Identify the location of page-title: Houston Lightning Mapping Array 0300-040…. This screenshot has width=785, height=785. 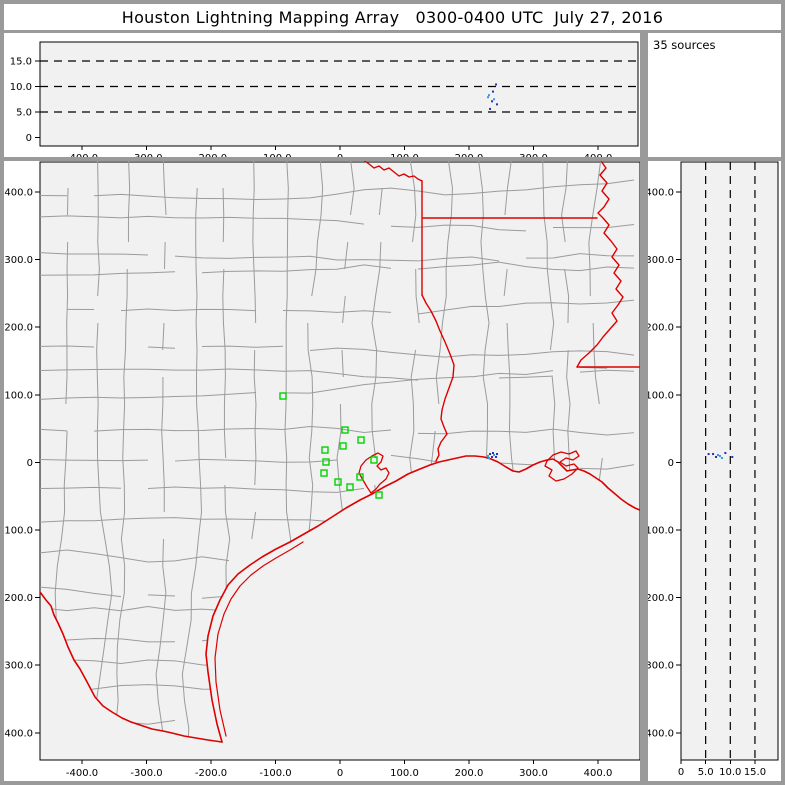
(392, 17).